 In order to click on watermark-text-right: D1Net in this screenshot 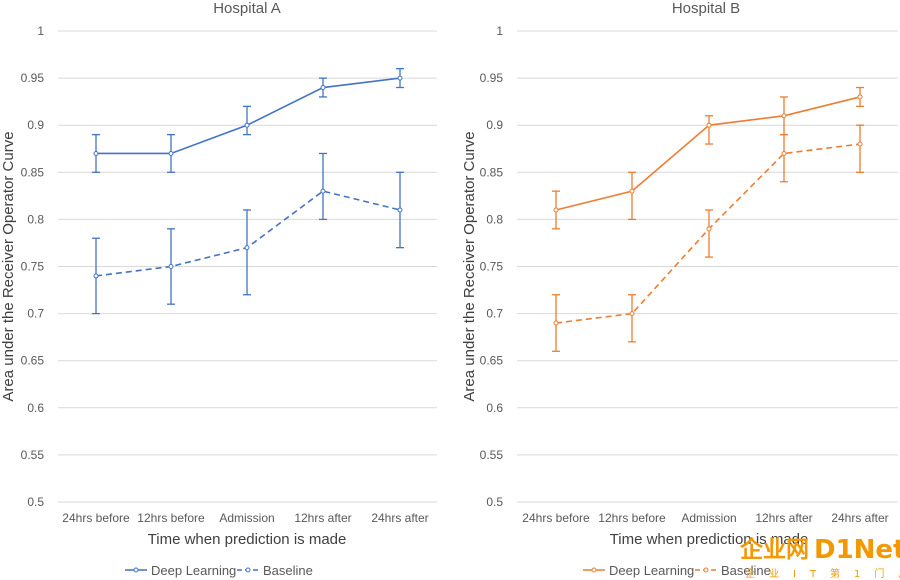, I will do `click(857, 550)`.